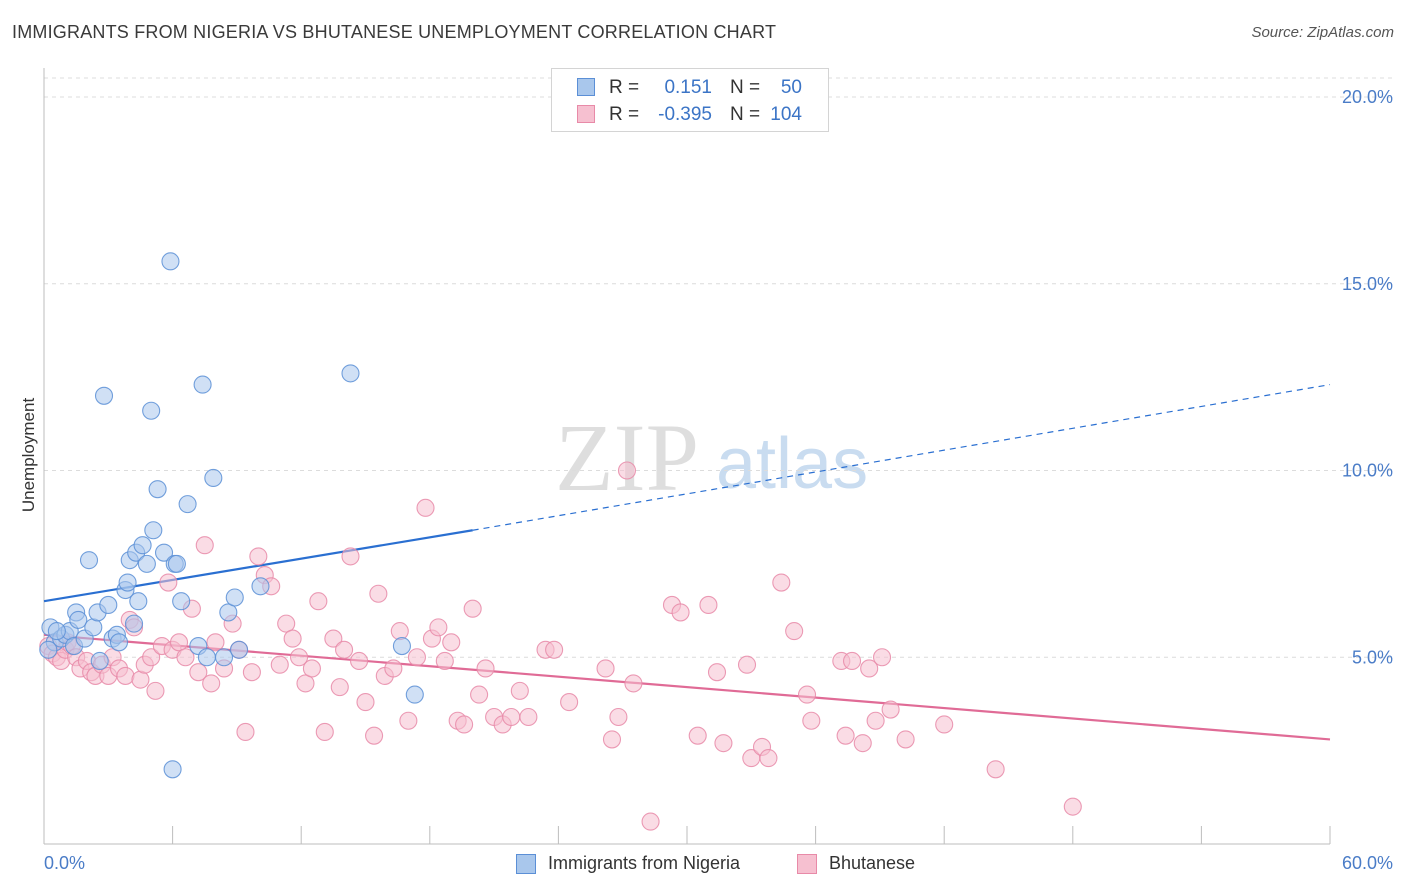 Image resolution: width=1406 pixels, height=892 pixels. What do you see at coordinates (627, 457) in the screenshot?
I see `watermark-zip: ZIP` at bounding box center [627, 457].